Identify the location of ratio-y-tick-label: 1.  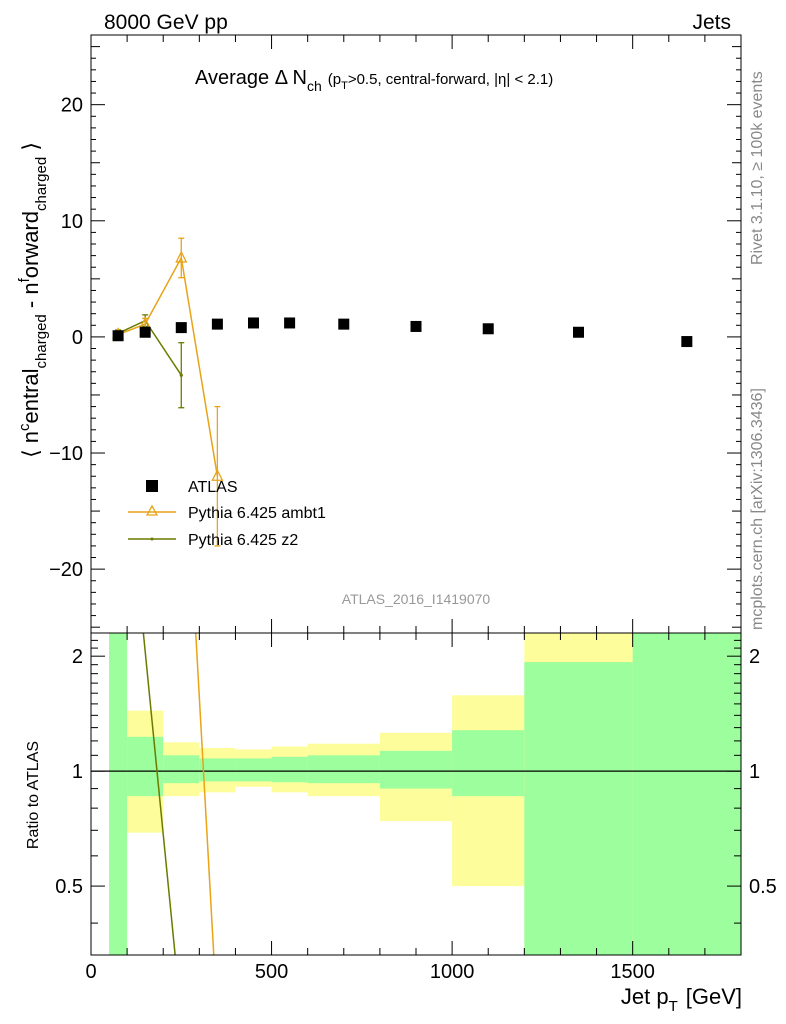
(77, 772).